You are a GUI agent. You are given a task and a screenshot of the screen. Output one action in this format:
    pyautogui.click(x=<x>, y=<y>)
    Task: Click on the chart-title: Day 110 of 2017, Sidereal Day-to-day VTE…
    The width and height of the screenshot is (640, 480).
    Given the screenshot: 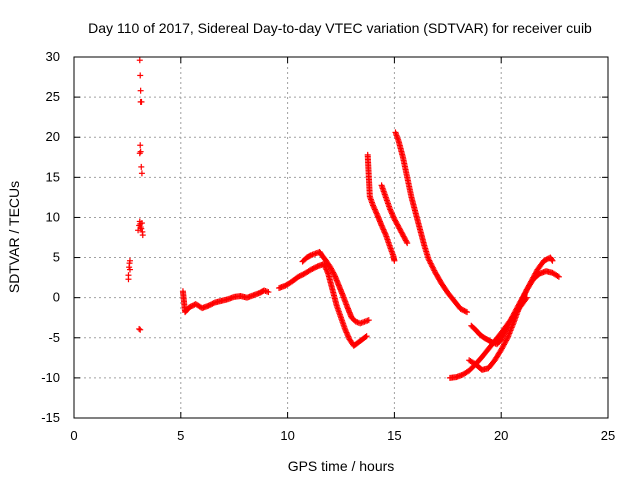 What is the action you would take?
    pyautogui.click(x=340, y=28)
    